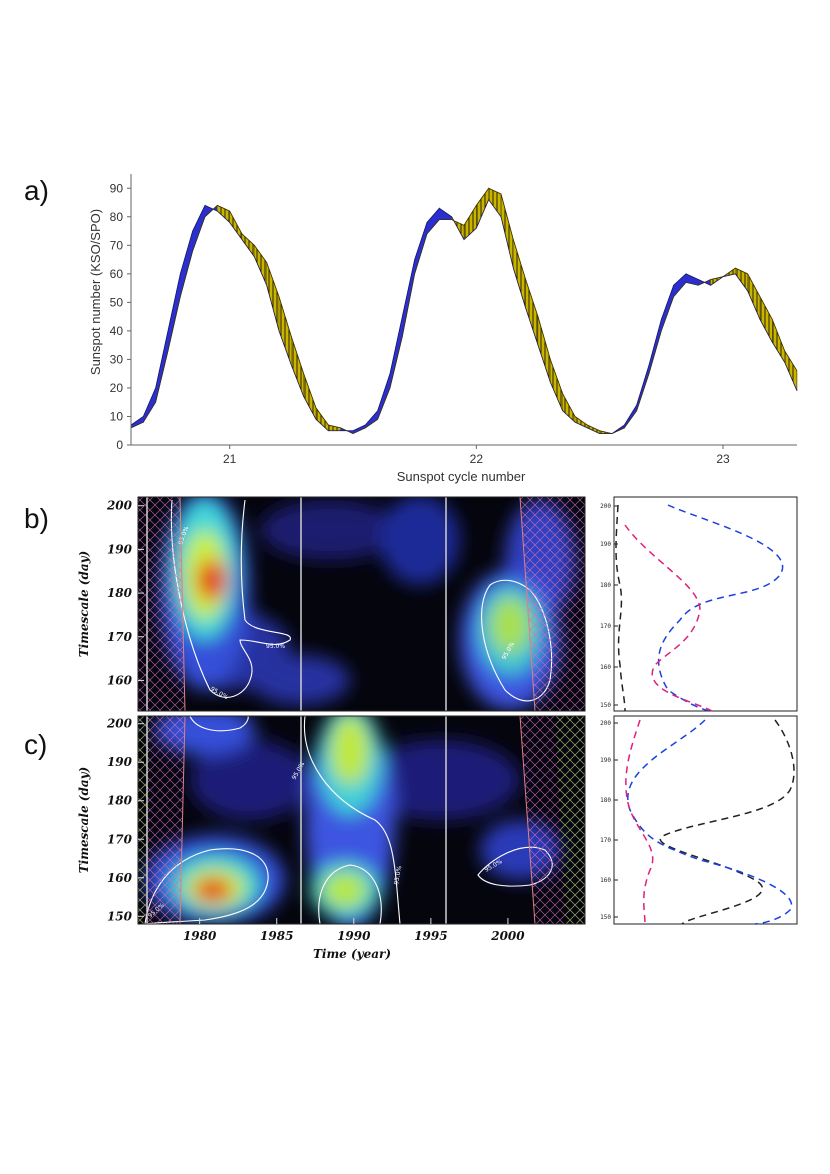  Describe the element at coordinates (605, 917) in the screenshot. I see `side-tick-label: 150` at that location.